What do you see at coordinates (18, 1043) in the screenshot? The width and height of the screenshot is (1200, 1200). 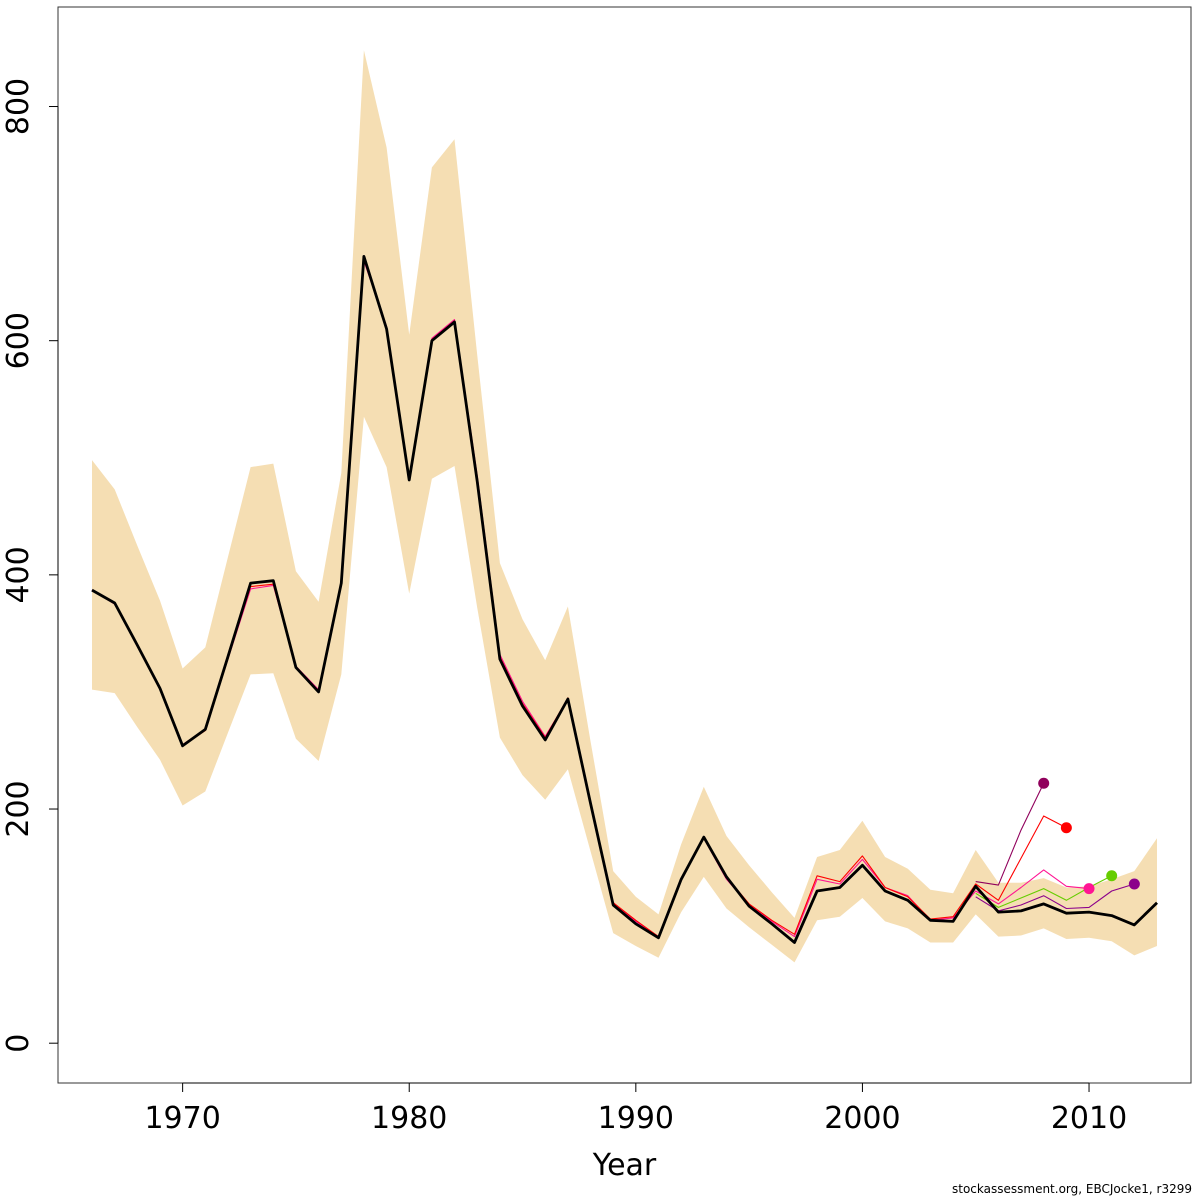 I see `y-tick-label: 0` at bounding box center [18, 1043].